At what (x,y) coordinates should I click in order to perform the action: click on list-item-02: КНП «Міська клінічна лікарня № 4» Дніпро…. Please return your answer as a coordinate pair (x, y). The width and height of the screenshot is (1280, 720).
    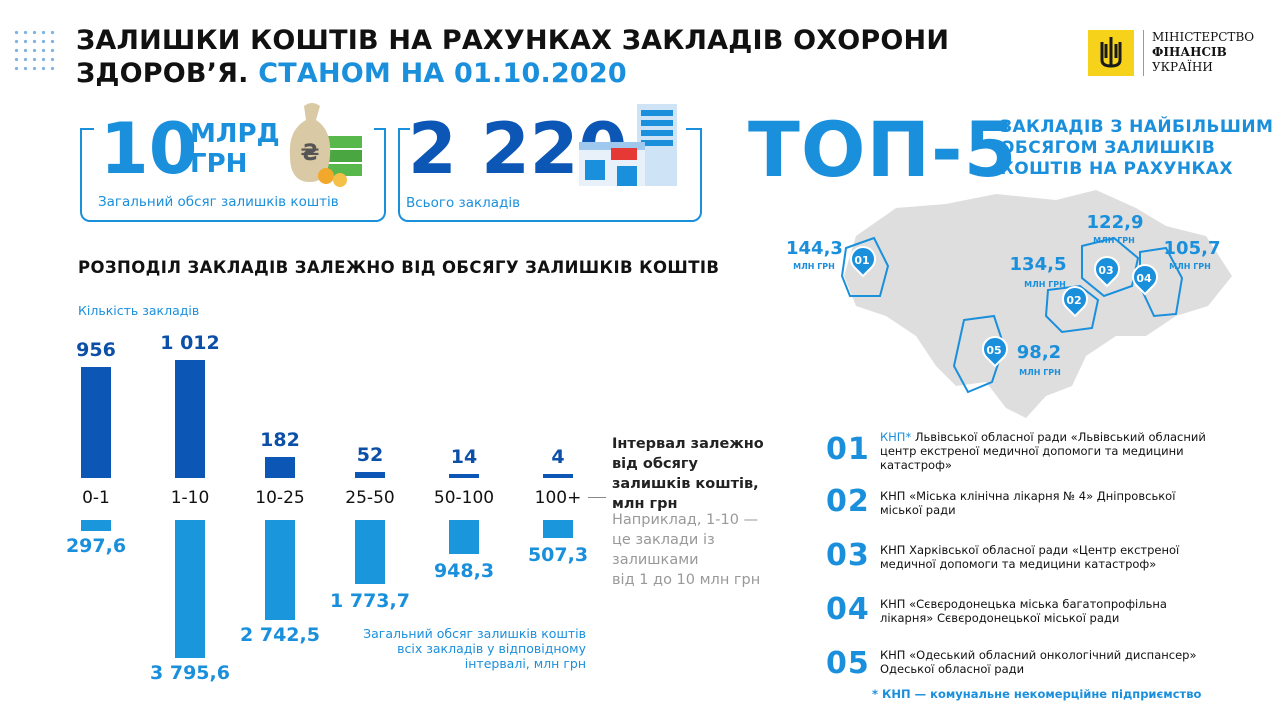
    Looking at the image, I should click on (1028, 503).